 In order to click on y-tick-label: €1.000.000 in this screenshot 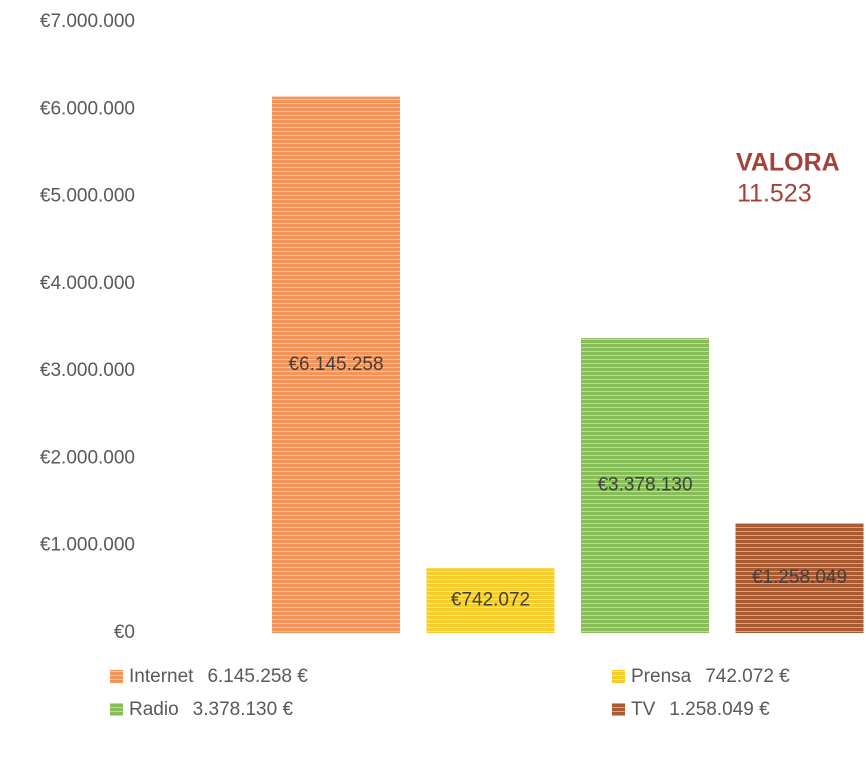, I will do `click(87, 545)`.